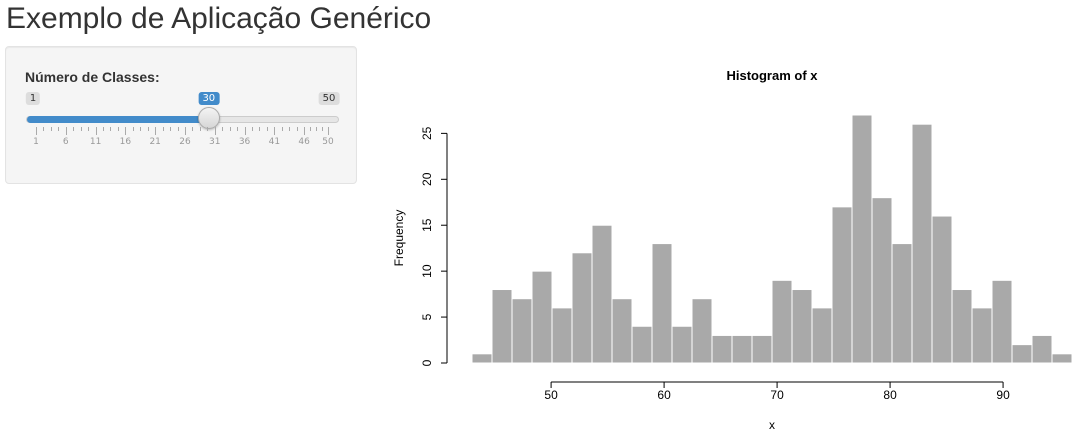  I want to click on slider-value-badge: 30, so click(209, 98).